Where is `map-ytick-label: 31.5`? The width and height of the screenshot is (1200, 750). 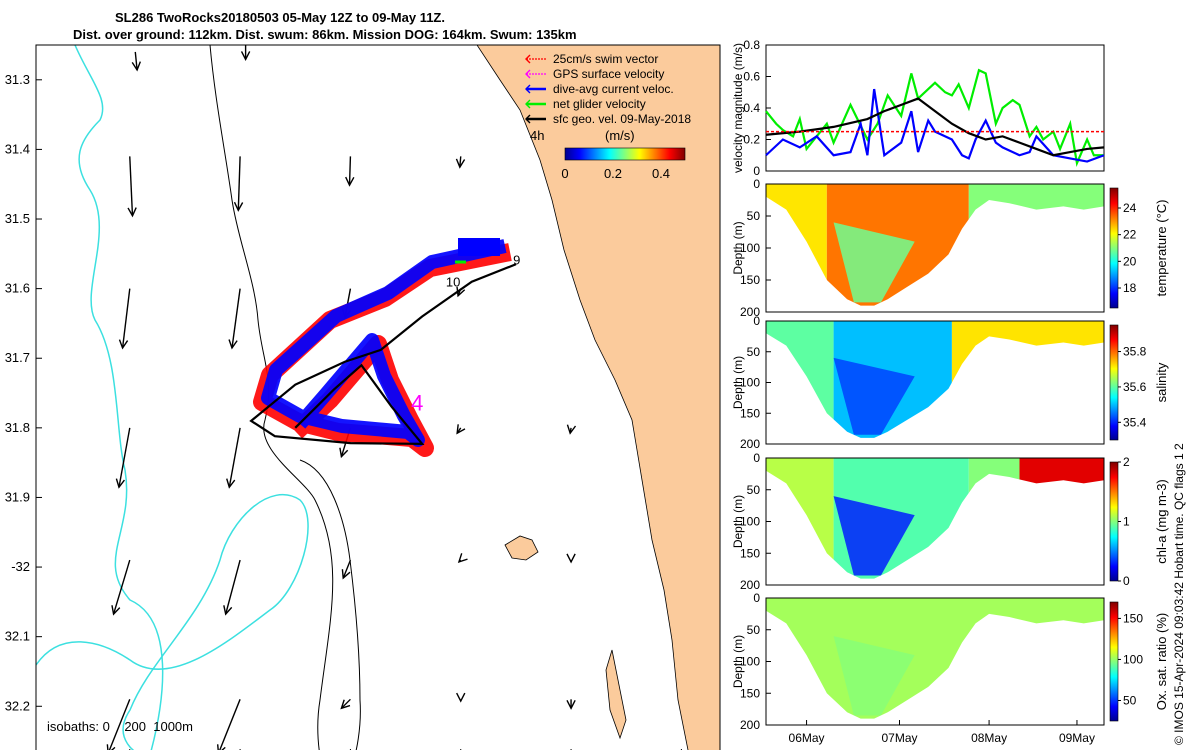 map-ytick-label: 31.5 is located at coordinates (17, 218).